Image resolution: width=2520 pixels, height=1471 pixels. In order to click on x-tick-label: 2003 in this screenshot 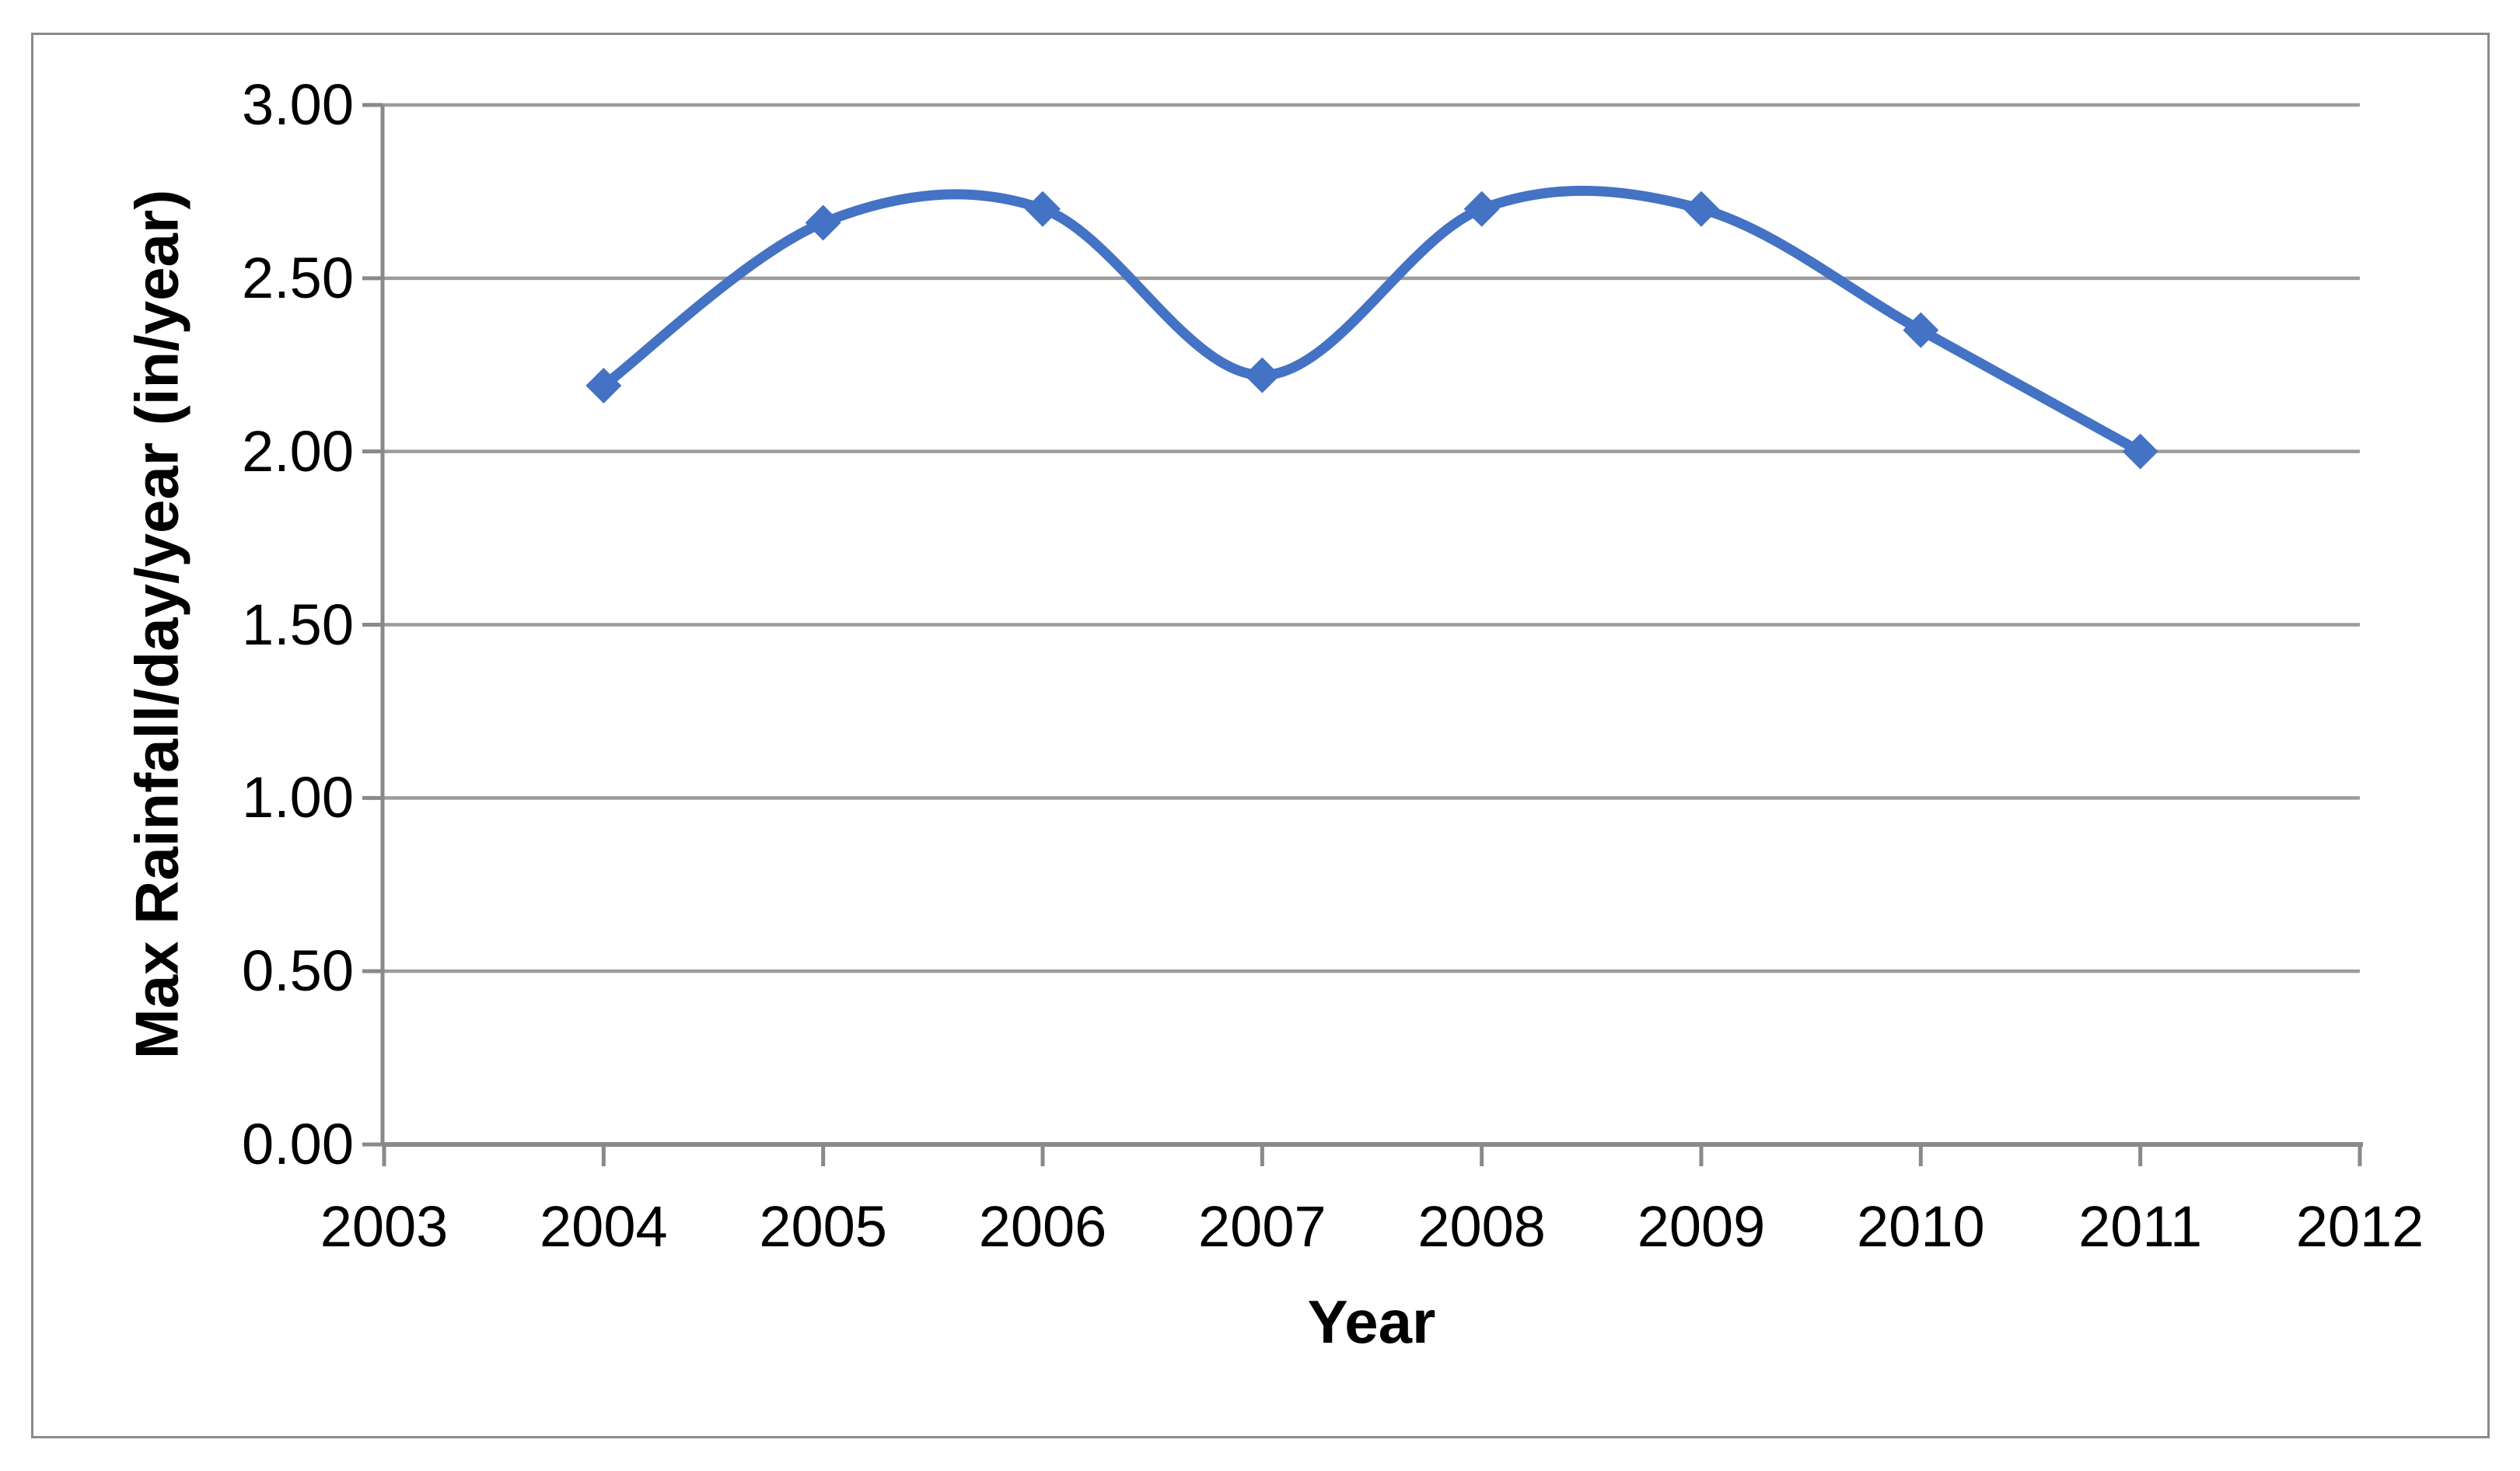, I will do `click(385, 1226)`.